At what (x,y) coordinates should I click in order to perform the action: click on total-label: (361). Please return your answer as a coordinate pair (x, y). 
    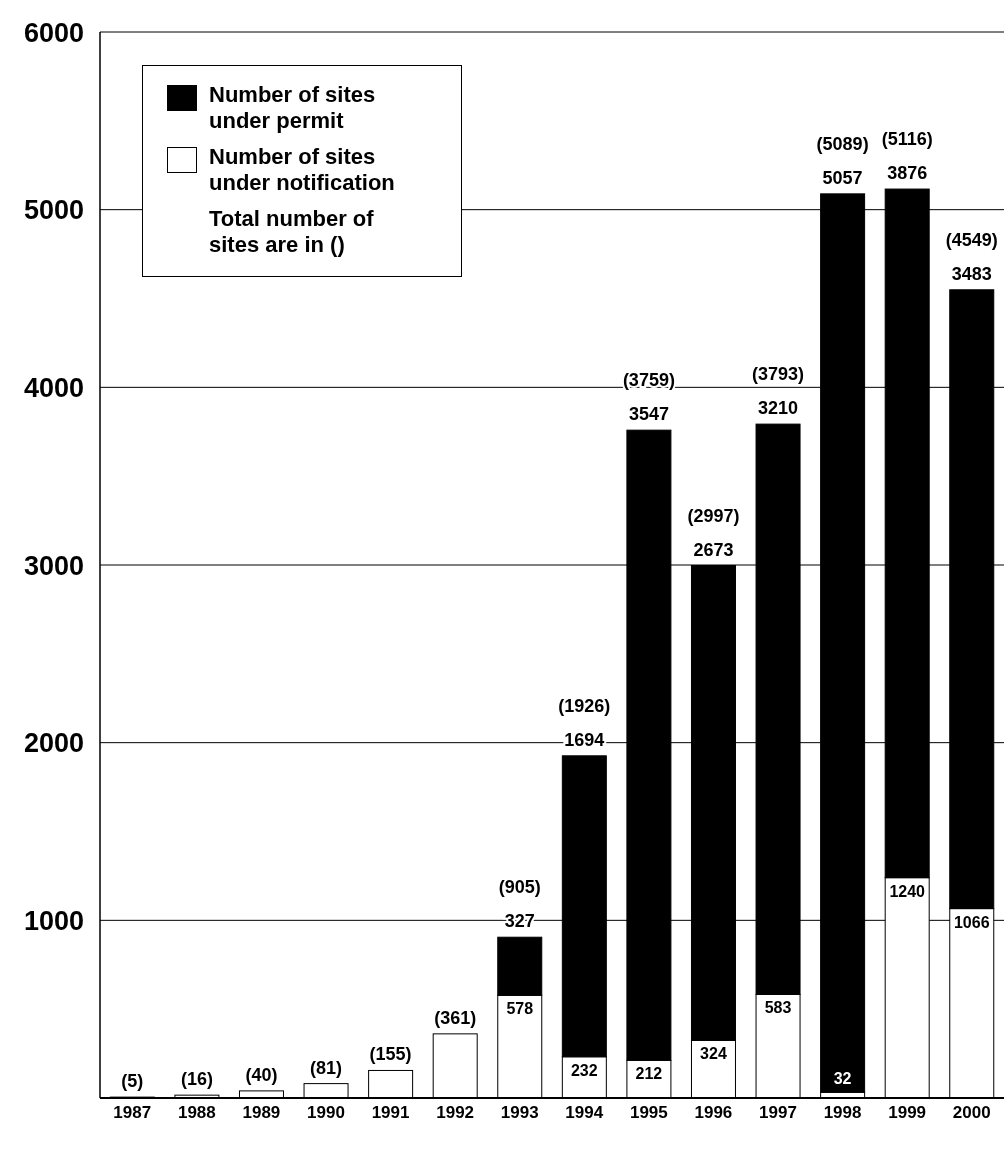
    Looking at the image, I should click on (455, 1017).